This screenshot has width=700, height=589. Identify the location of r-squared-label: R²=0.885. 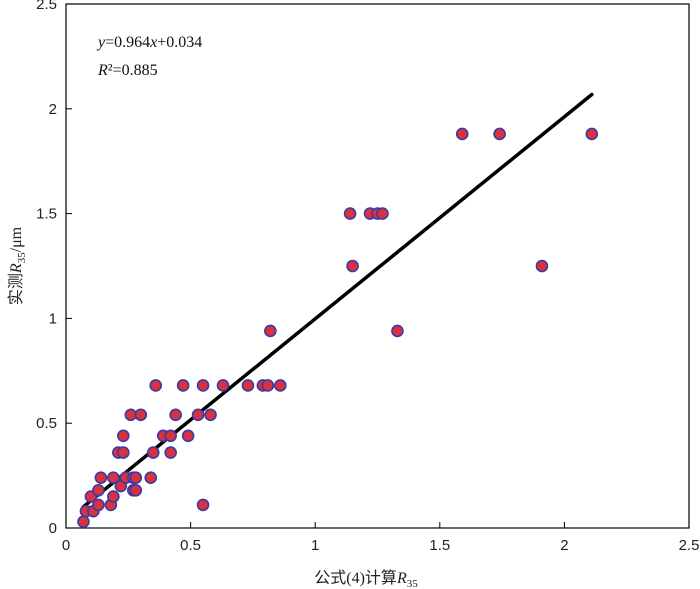
(127, 70).